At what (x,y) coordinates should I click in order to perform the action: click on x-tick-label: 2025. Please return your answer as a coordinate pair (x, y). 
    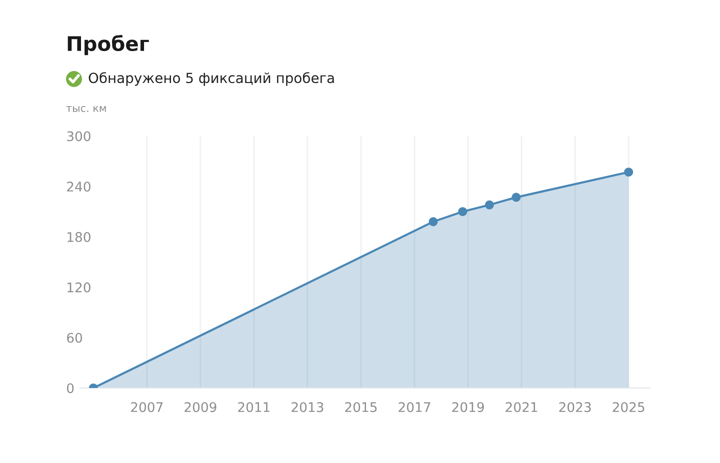
    Looking at the image, I should click on (628, 407).